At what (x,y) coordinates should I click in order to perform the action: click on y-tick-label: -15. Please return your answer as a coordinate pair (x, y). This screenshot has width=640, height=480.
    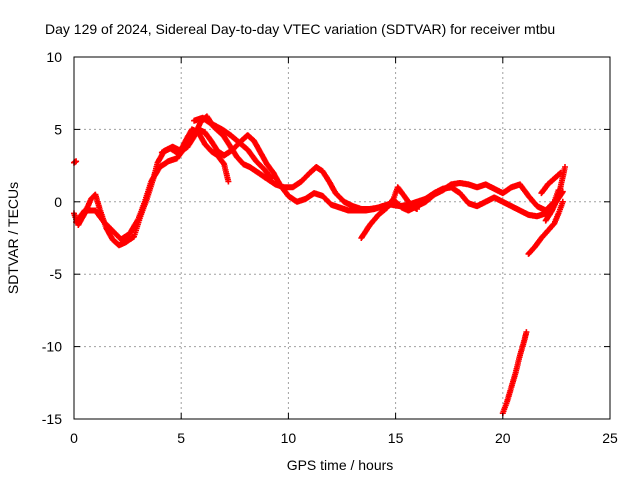
    Looking at the image, I should click on (52, 419).